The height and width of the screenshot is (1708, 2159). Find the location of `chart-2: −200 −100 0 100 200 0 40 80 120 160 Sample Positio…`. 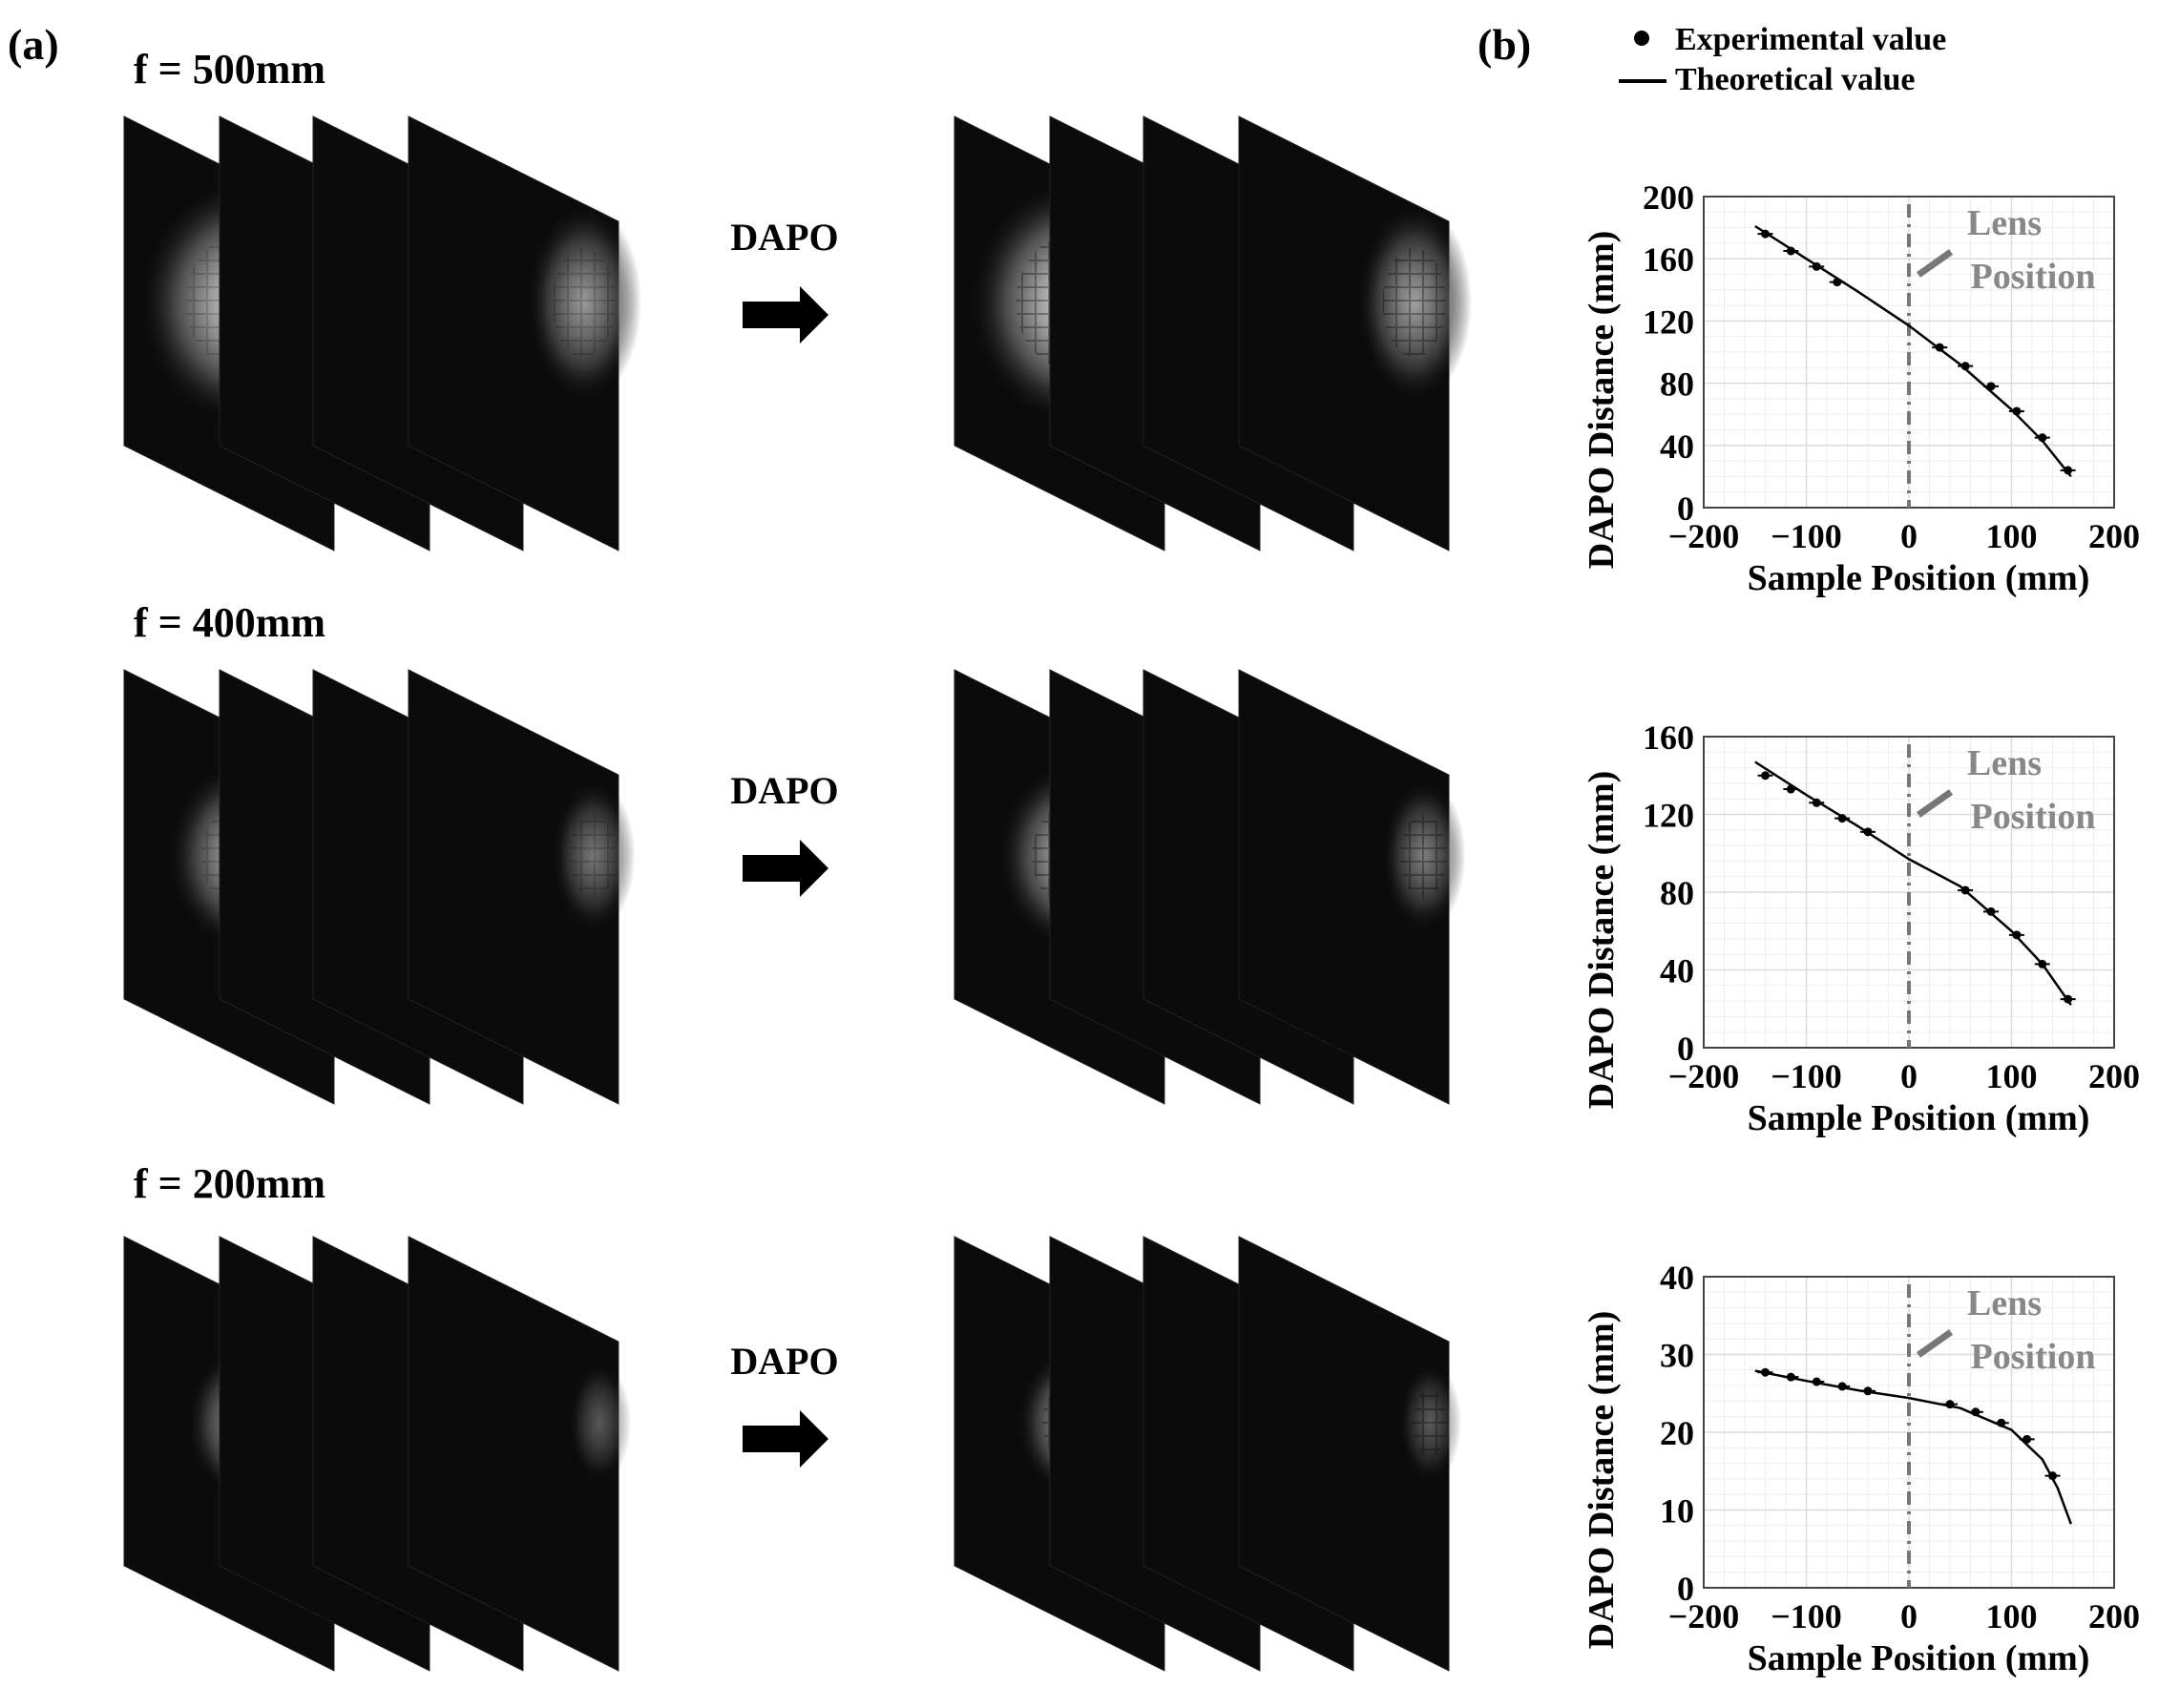

chart-2: −200 −100 0 100 200 0 40 80 120 160 Sample Positio… is located at coordinates (1861, 928).